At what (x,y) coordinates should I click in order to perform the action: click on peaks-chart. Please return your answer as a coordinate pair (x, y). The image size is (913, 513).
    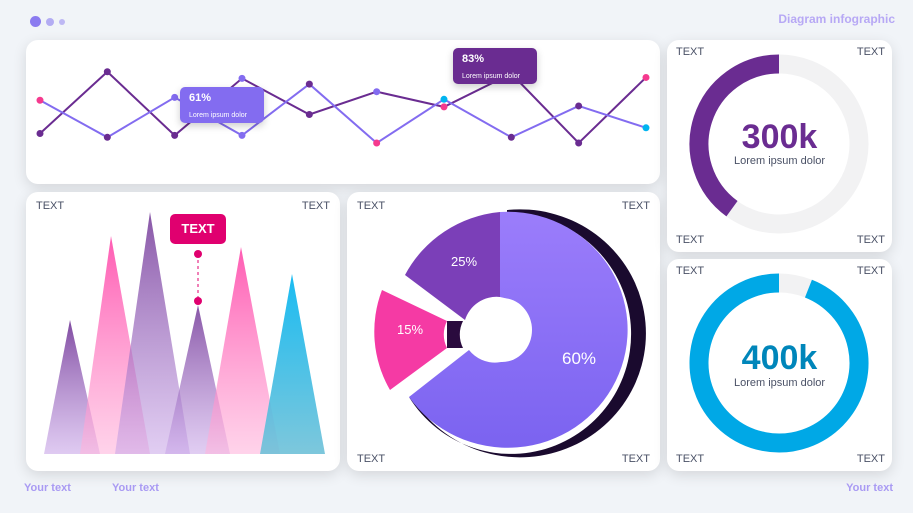
    Looking at the image, I should click on (184, 333).